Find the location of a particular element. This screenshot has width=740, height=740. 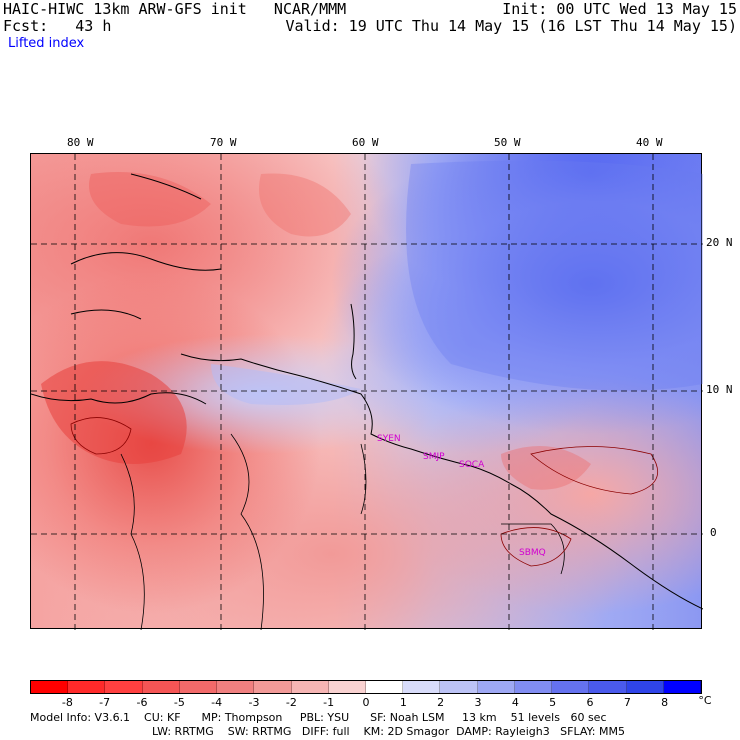

colorbar is located at coordinates (366, 687).